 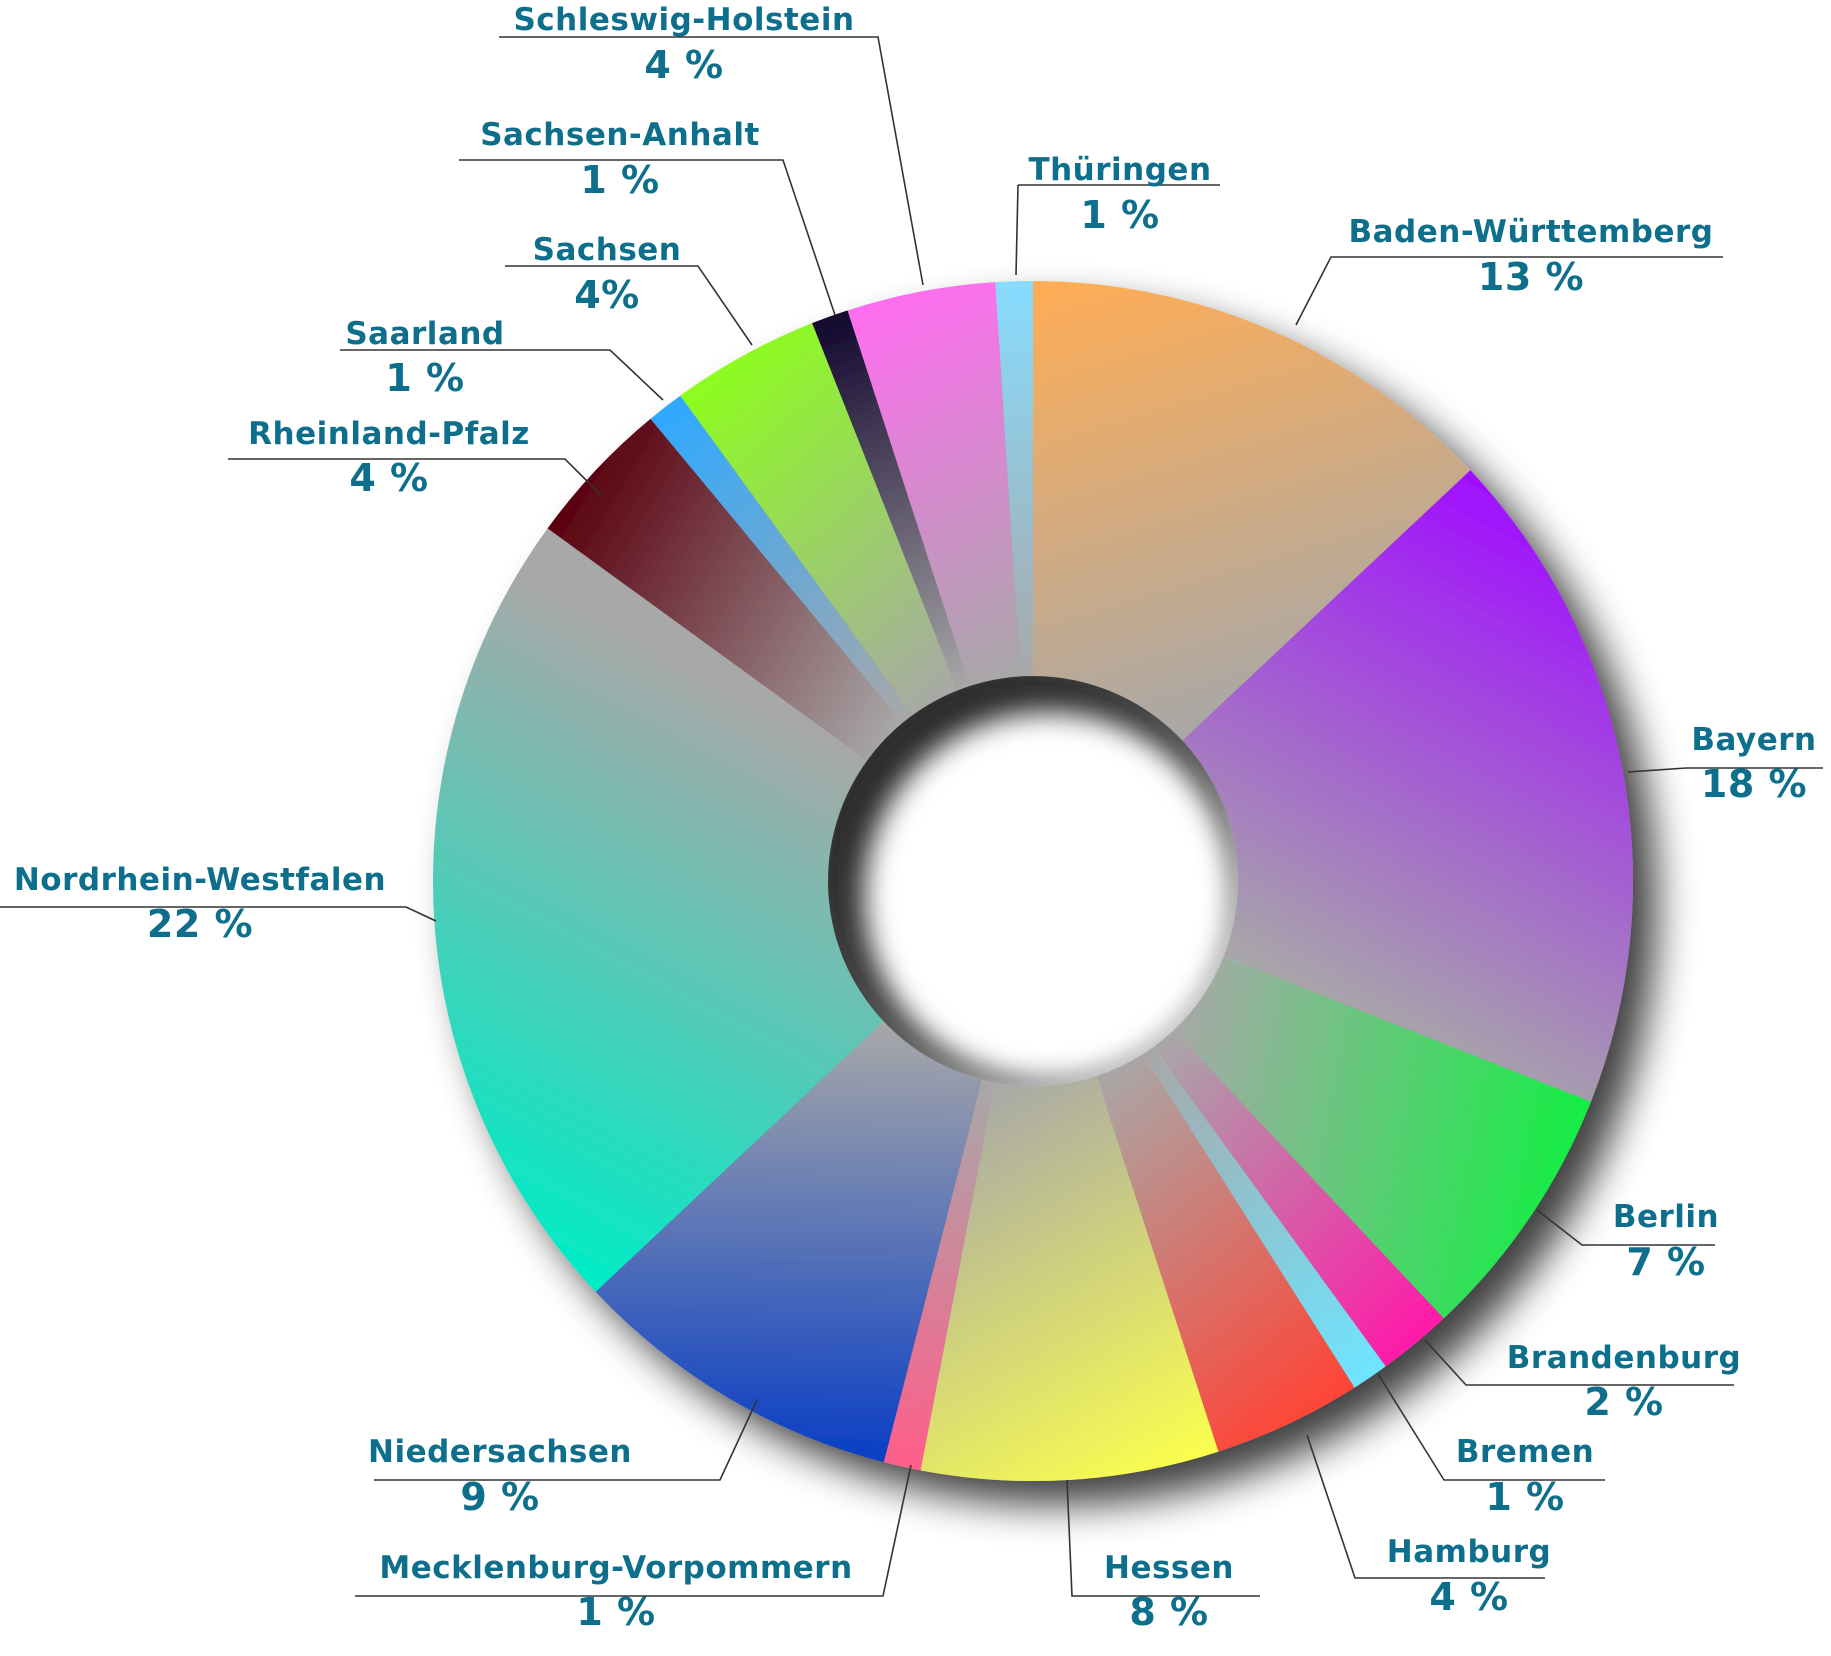 What do you see at coordinates (1469, 1552) in the screenshot?
I see `slice-label-hamburg: Hamburg` at bounding box center [1469, 1552].